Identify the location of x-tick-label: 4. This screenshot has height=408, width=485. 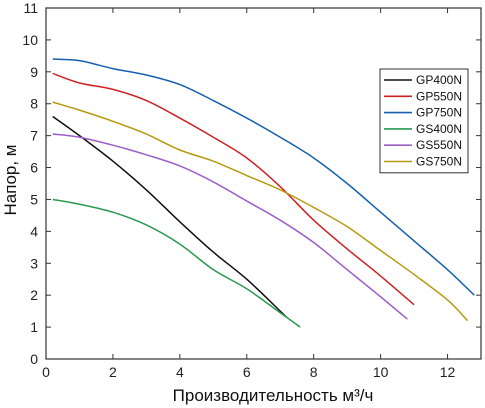
(180, 372).